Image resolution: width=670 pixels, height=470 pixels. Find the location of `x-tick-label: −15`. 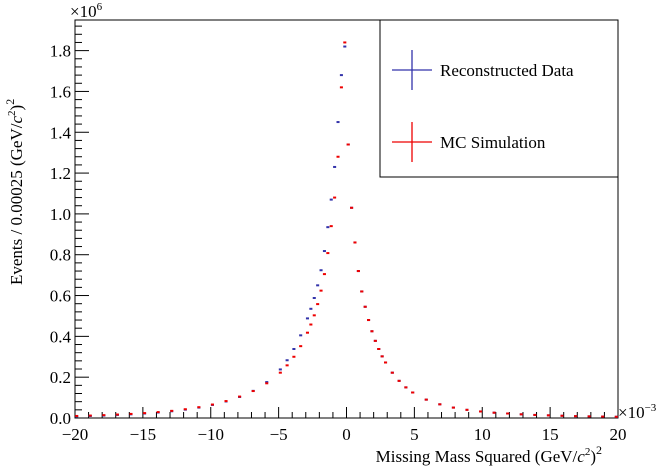

x-tick-label: −15 is located at coordinates (143, 434).